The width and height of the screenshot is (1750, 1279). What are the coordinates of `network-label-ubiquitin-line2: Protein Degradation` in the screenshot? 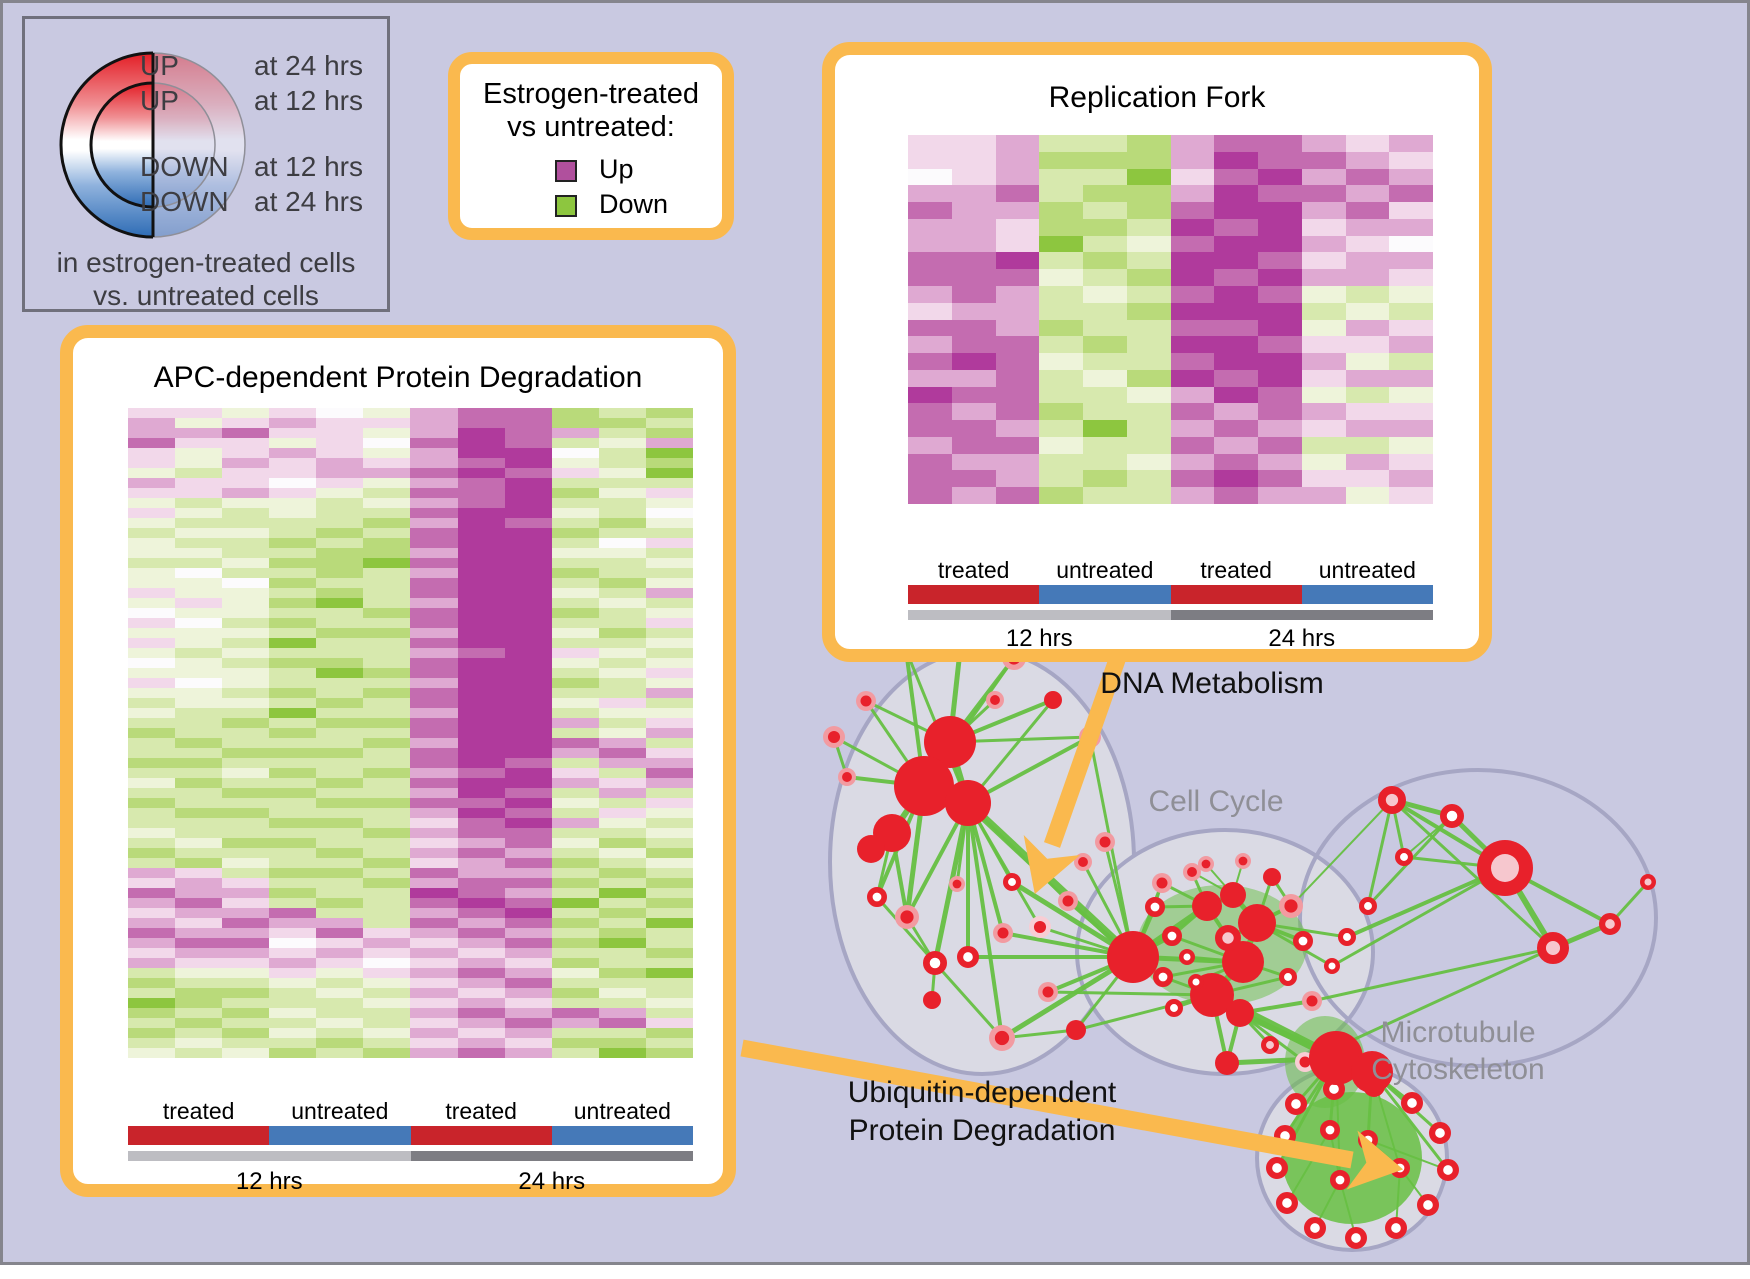 It's located at (982, 1130).